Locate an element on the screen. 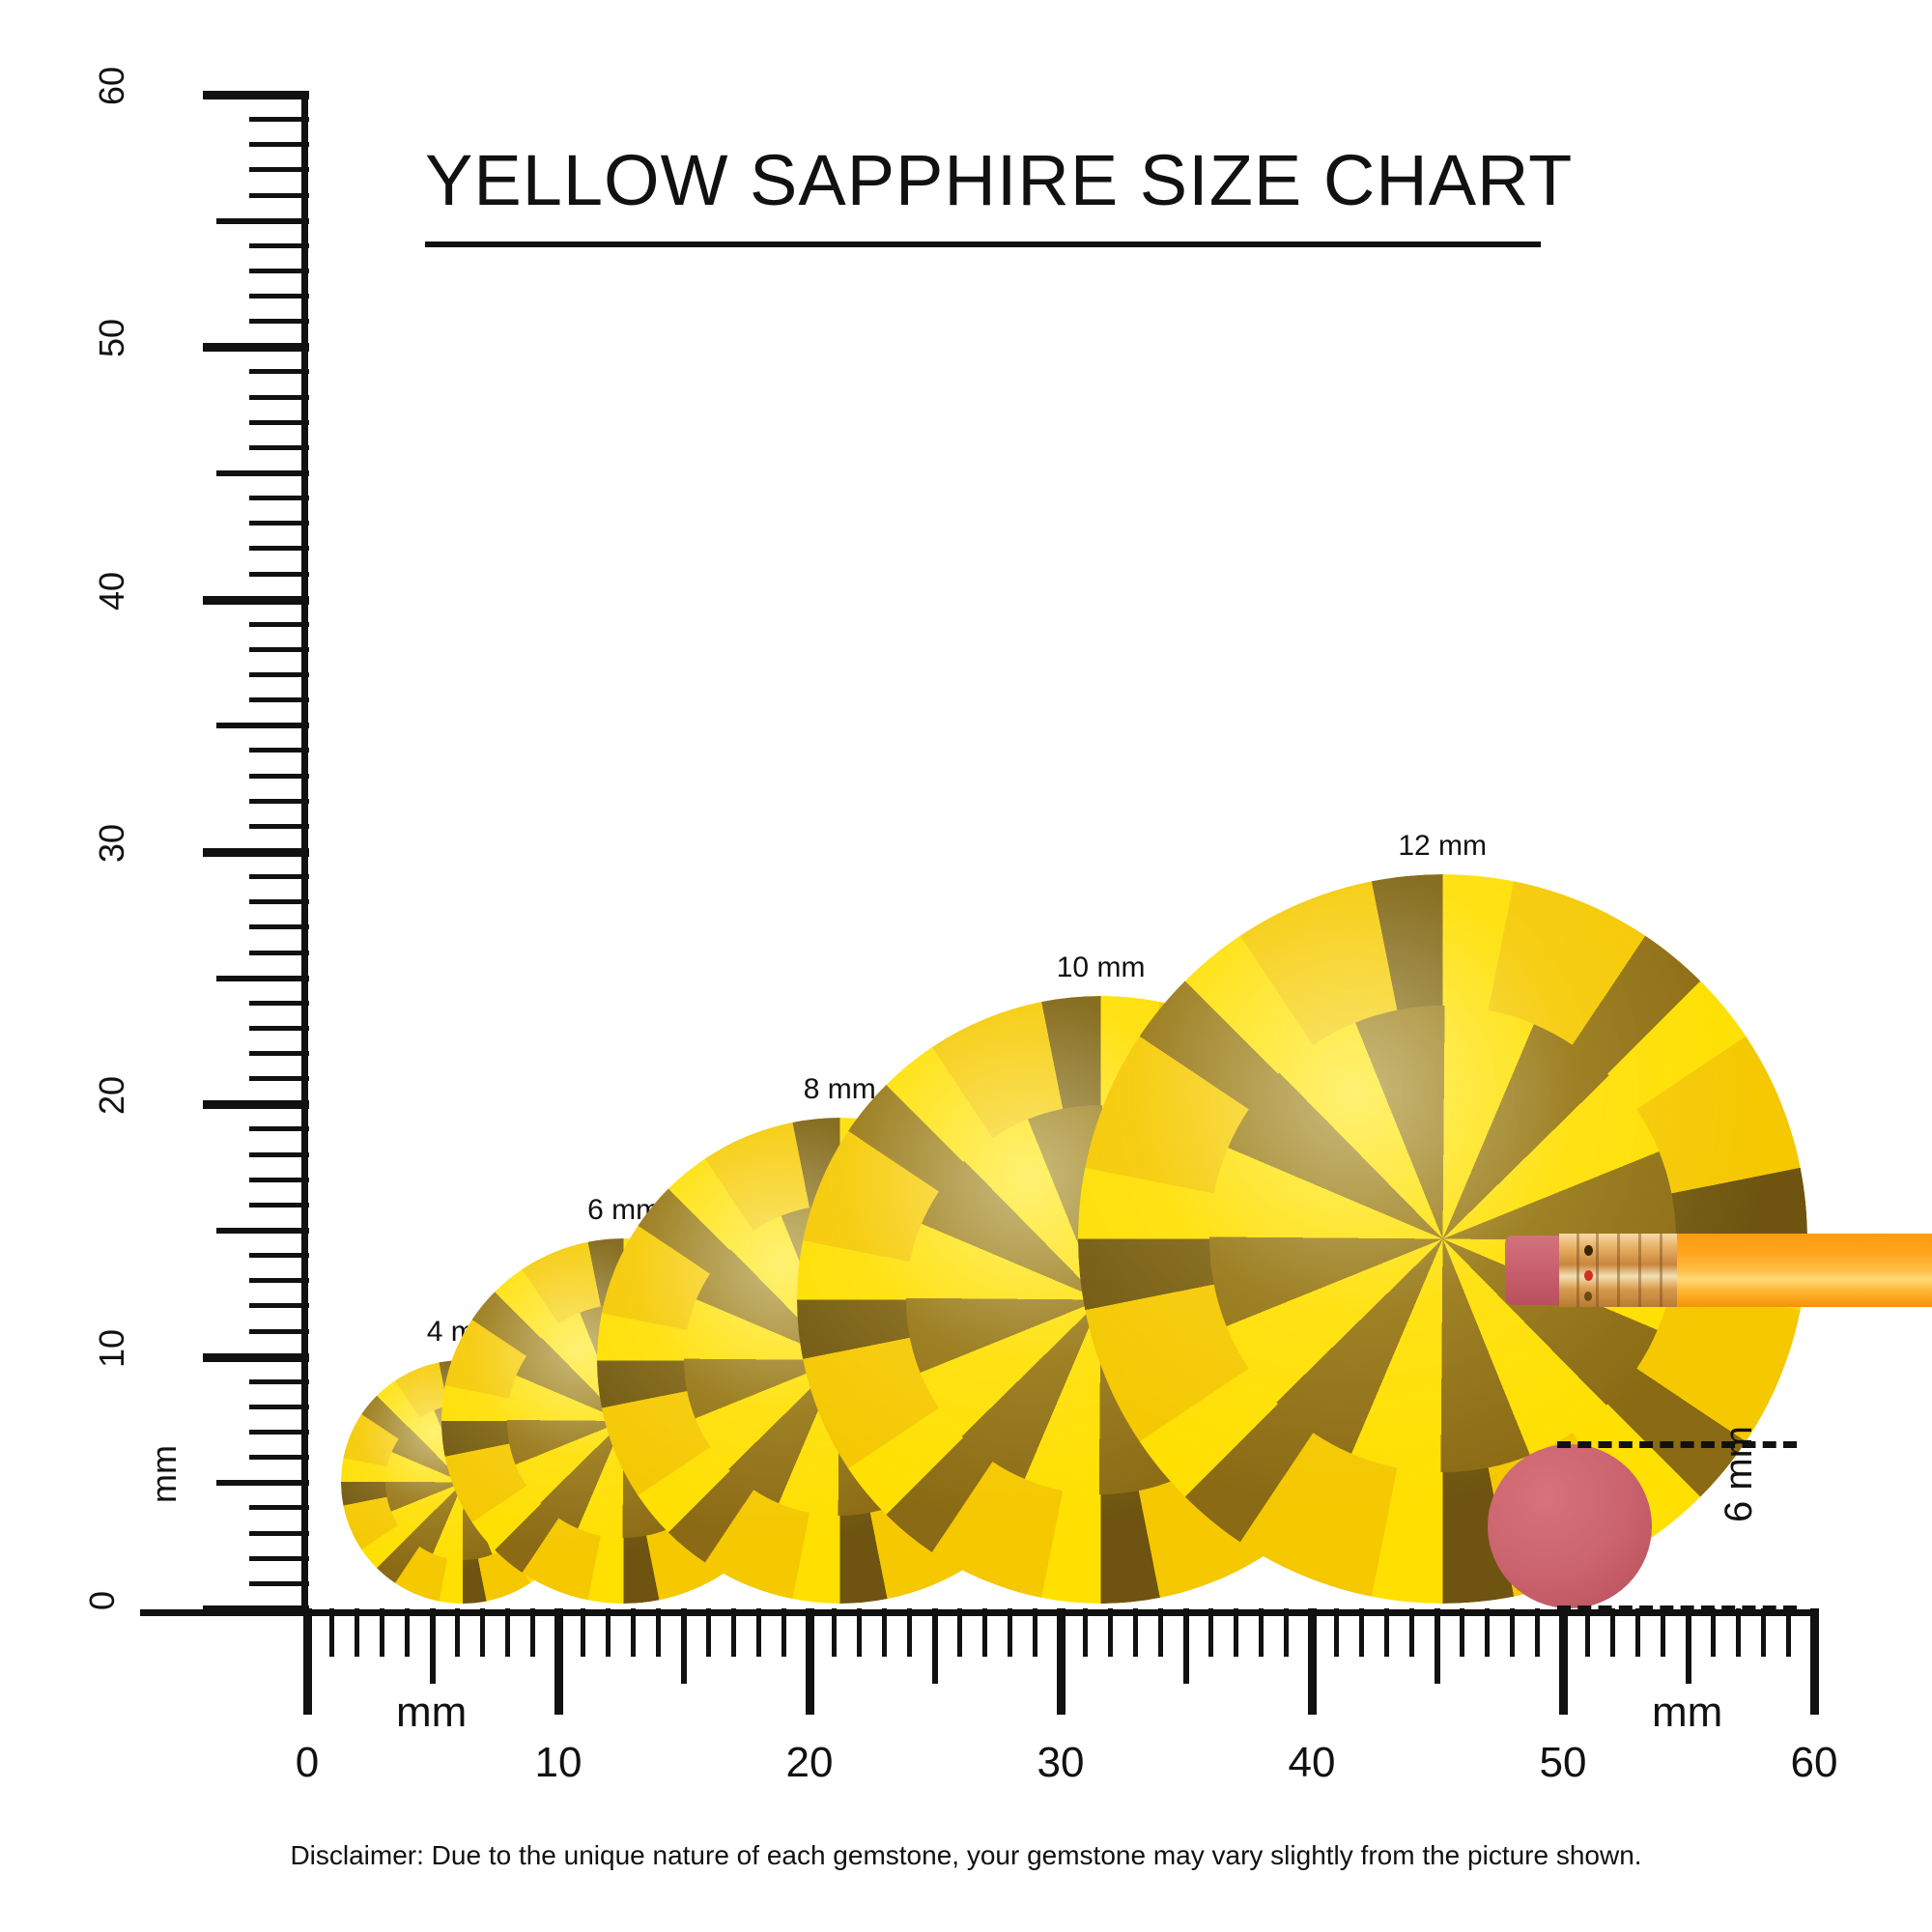 The width and height of the screenshot is (1932, 1932). vertical-ruler-label: 0 is located at coordinates (102, 1600).